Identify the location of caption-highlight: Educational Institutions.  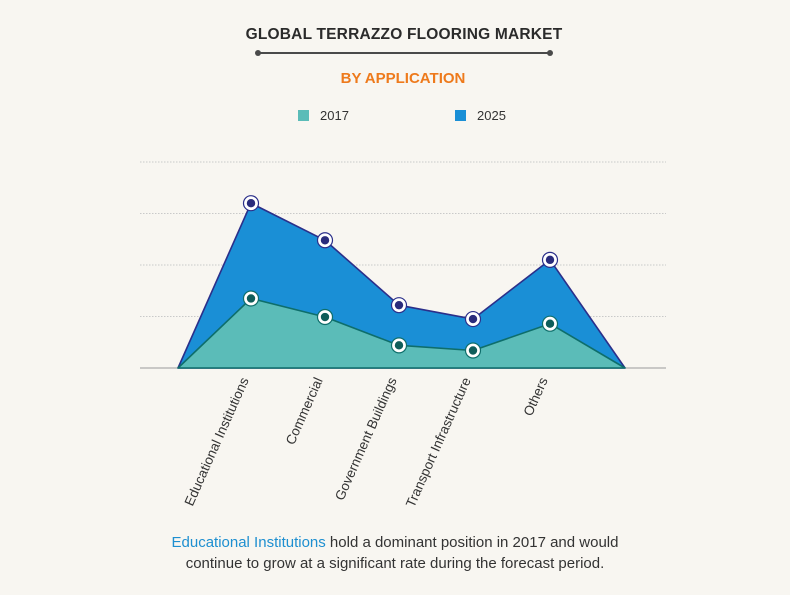
(248, 542).